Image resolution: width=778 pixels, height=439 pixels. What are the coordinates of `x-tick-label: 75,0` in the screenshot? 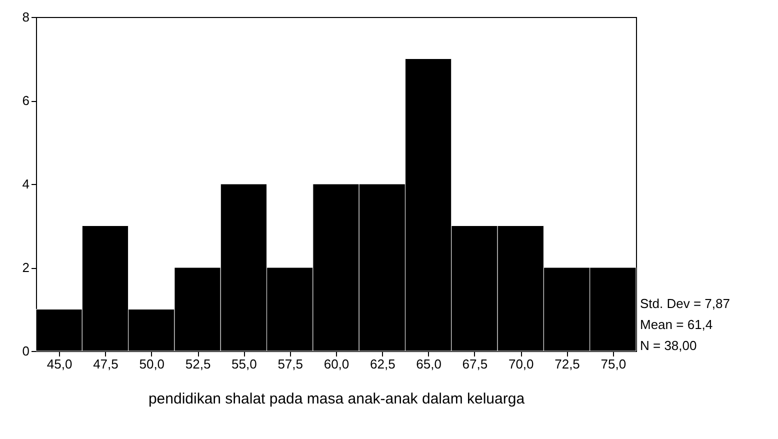 It's located at (613, 364).